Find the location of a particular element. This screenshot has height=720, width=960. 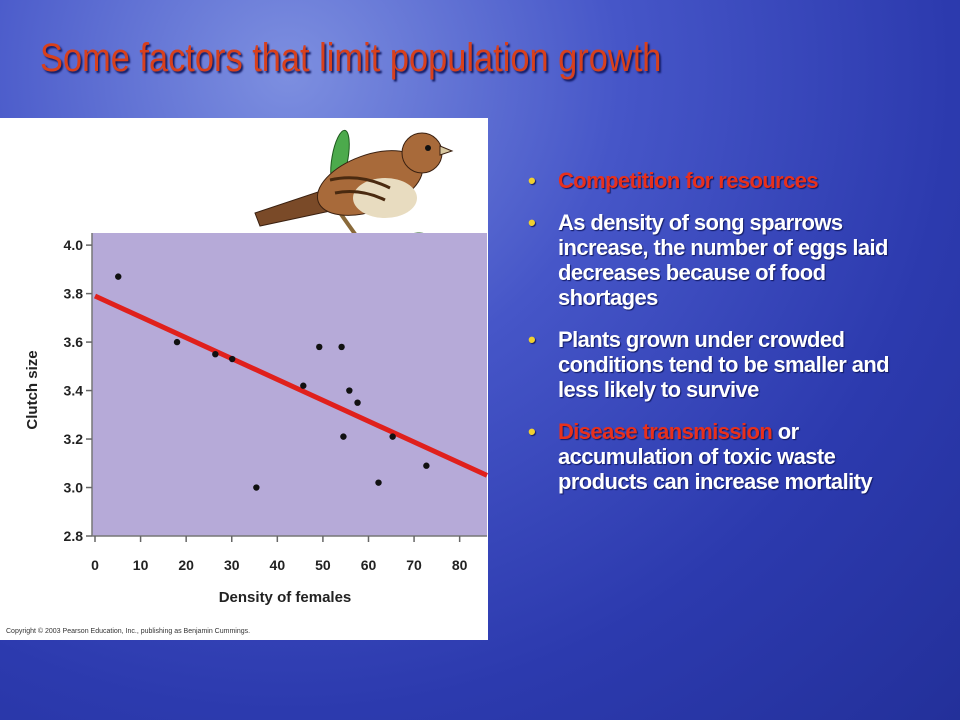

x-tick-label: 50 is located at coordinates (323, 565).